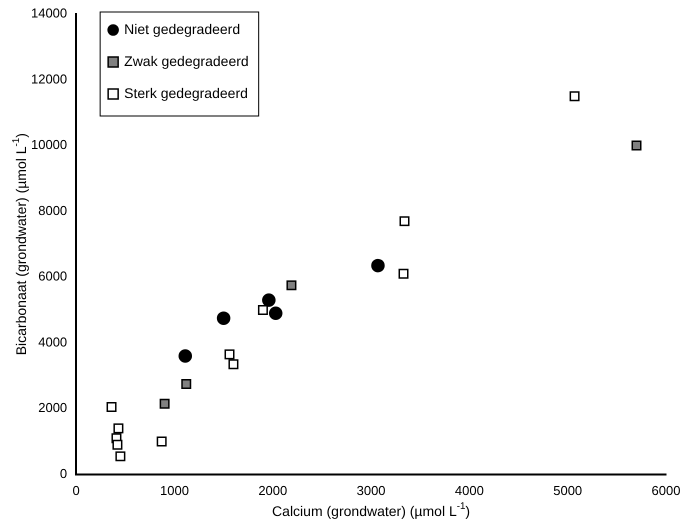  I want to click on y-tick-label: 4000, so click(53, 342).